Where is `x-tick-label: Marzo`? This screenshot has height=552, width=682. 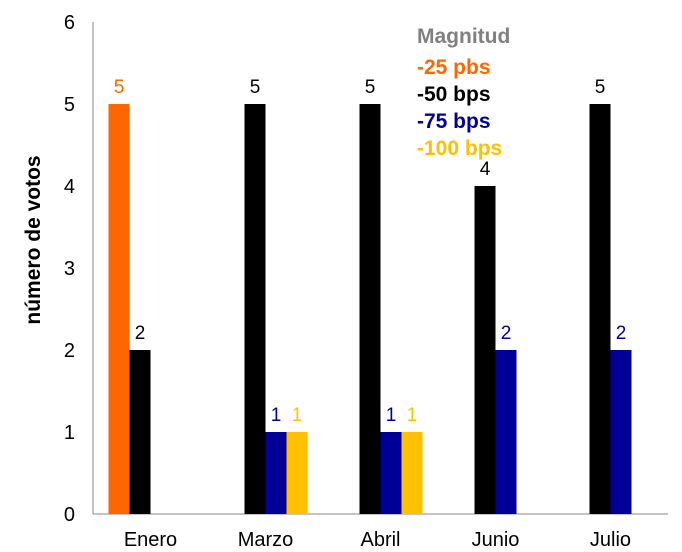
x-tick-label: Marzo is located at coordinates (266, 540).